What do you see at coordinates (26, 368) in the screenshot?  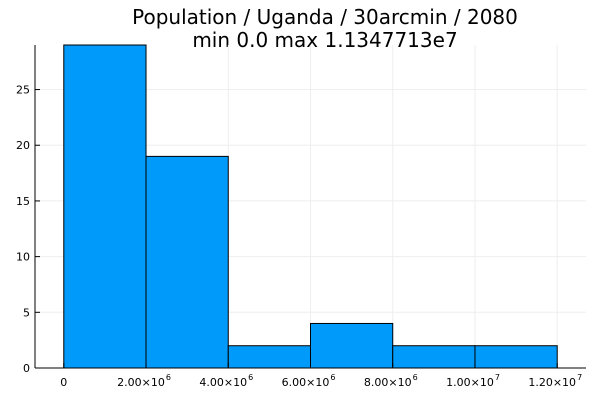 I see `y-tick-label: 0` at bounding box center [26, 368].